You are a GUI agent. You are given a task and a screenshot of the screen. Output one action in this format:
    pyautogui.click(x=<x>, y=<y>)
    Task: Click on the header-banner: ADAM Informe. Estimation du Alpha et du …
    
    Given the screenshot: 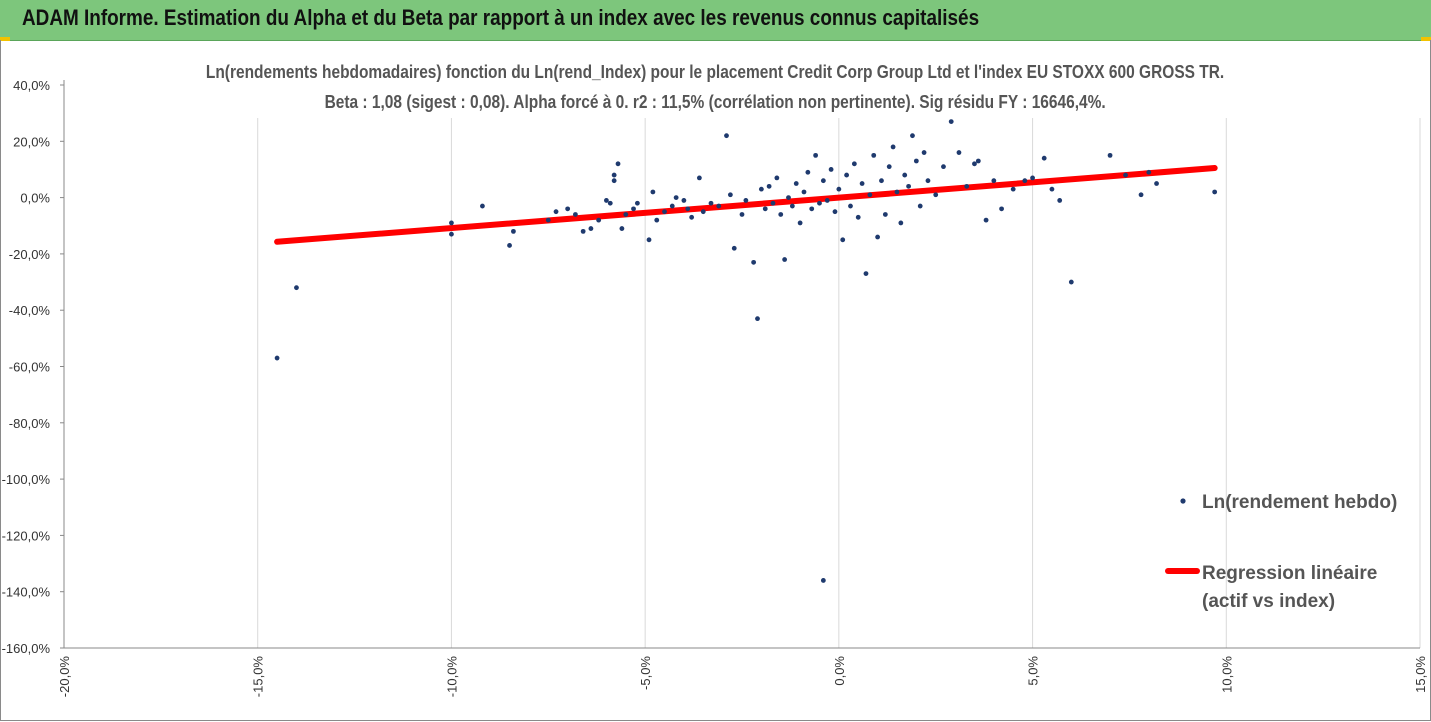 What is the action you would take?
    pyautogui.click(x=715, y=20)
    